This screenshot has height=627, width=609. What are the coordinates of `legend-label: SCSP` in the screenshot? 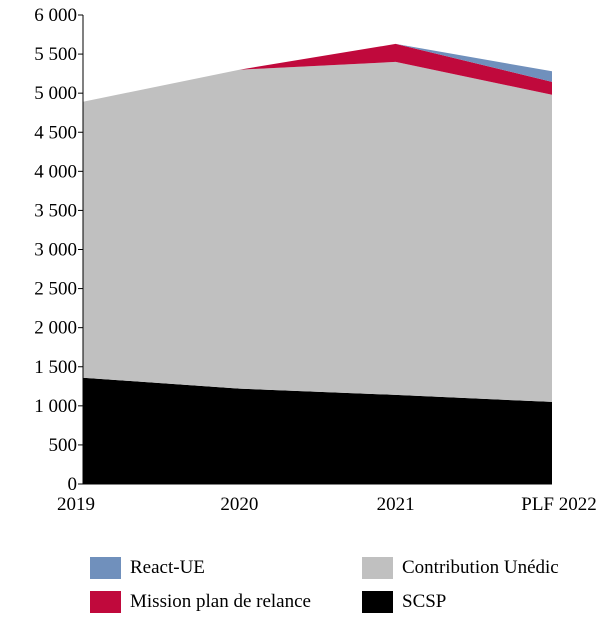 It's located at (424, 601).